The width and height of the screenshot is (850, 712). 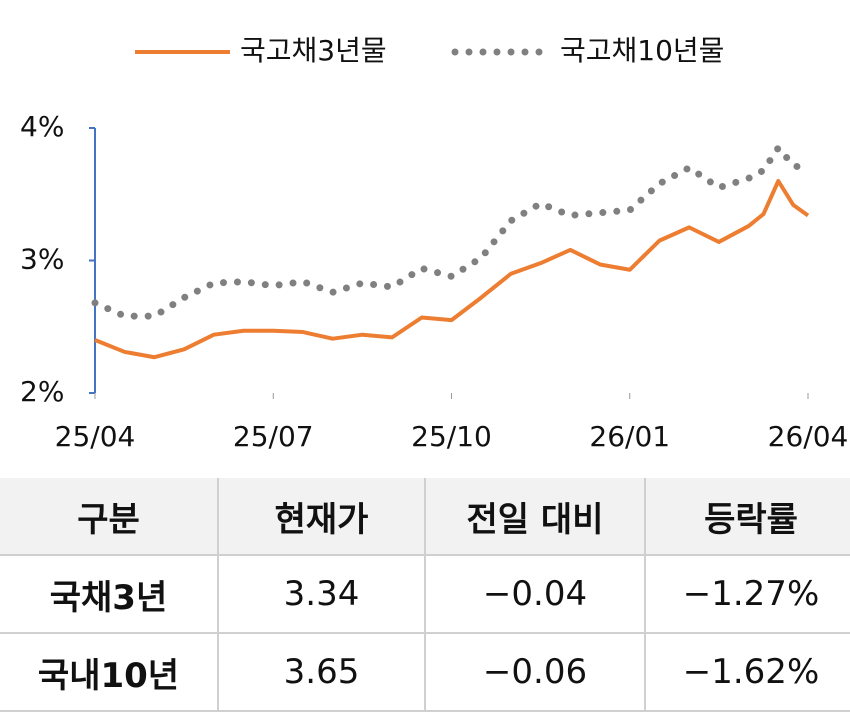 What do you see at coordinates (629, 436) in the screenshot?
I see `x-tick-label: 26/01` at bounding box center [629, 436].